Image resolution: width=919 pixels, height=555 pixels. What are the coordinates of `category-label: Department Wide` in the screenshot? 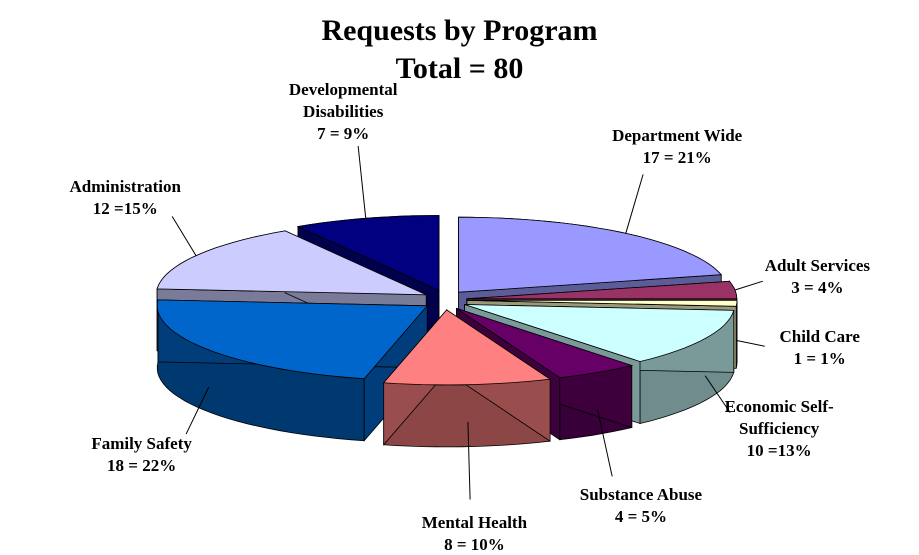 It's located at (677, 135).